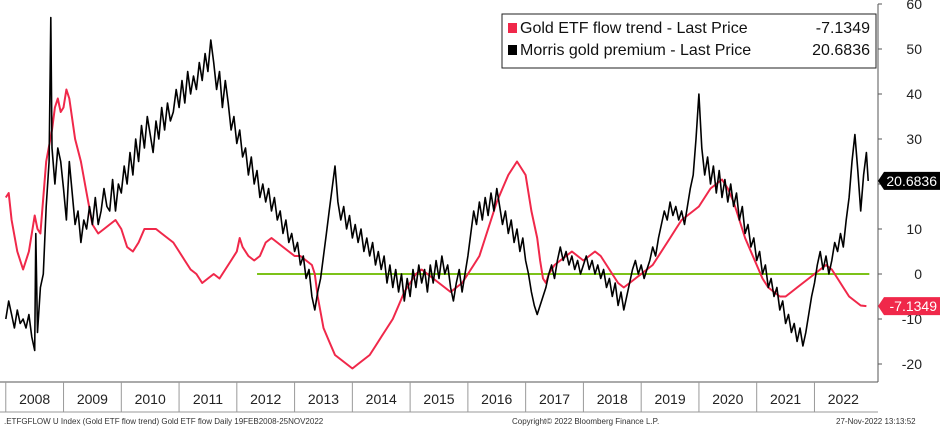 This screenshot has width=940, height=428. Describe the element at coordinates (843, 399) in the screenshot. I see `x-tick-label: 2022` at that location.